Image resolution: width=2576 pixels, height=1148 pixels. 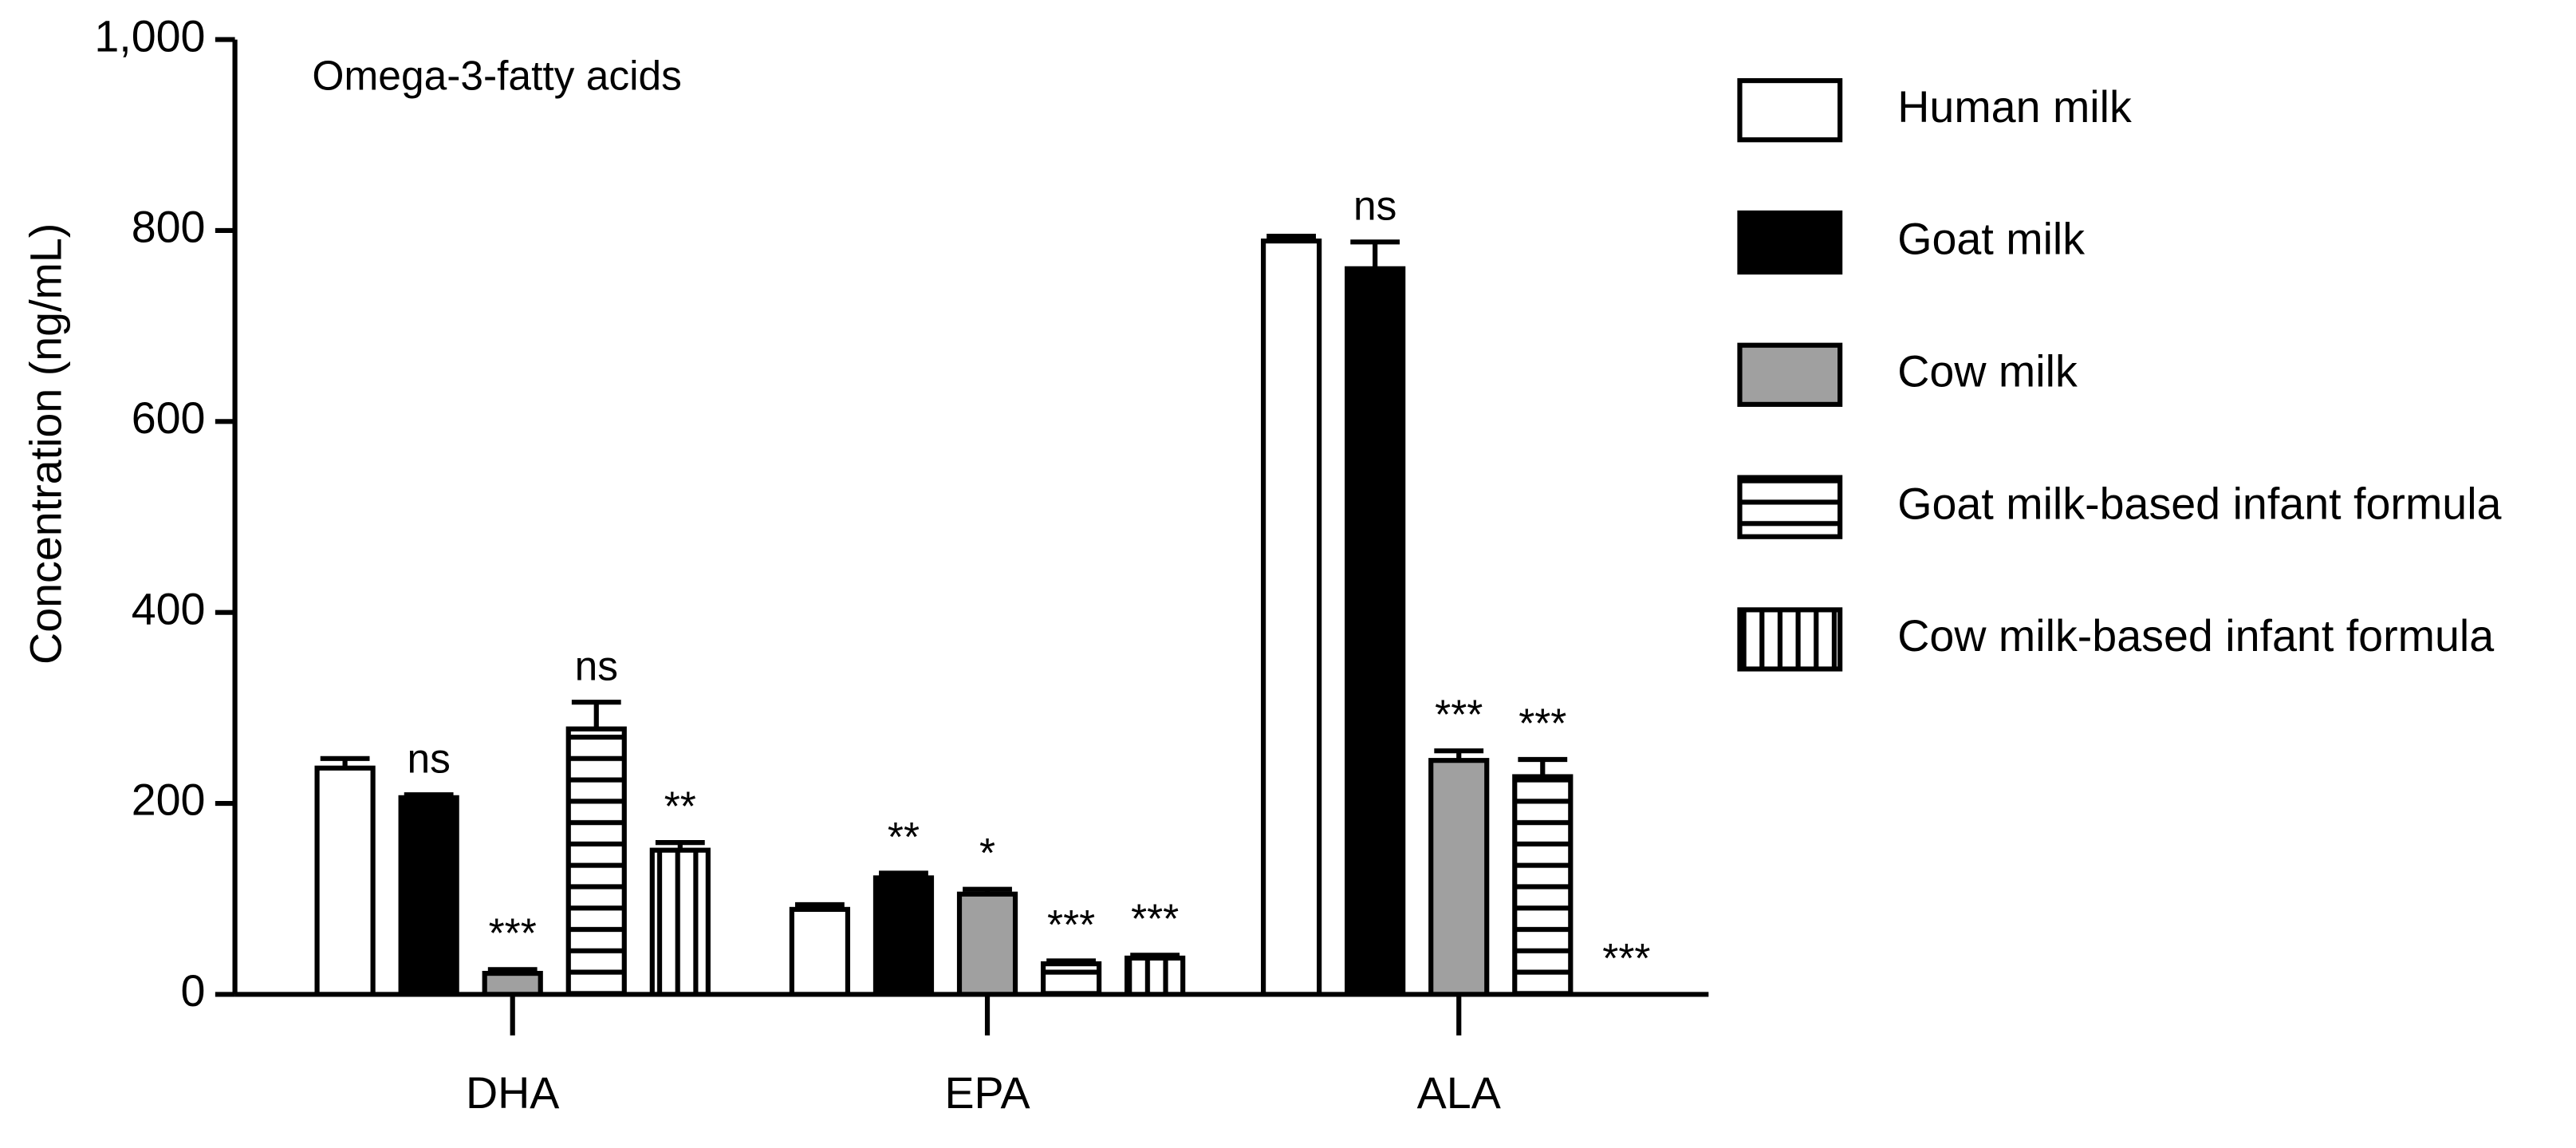 I want to click on x-tick-label: ALA, so click(x=1459, y=1093).